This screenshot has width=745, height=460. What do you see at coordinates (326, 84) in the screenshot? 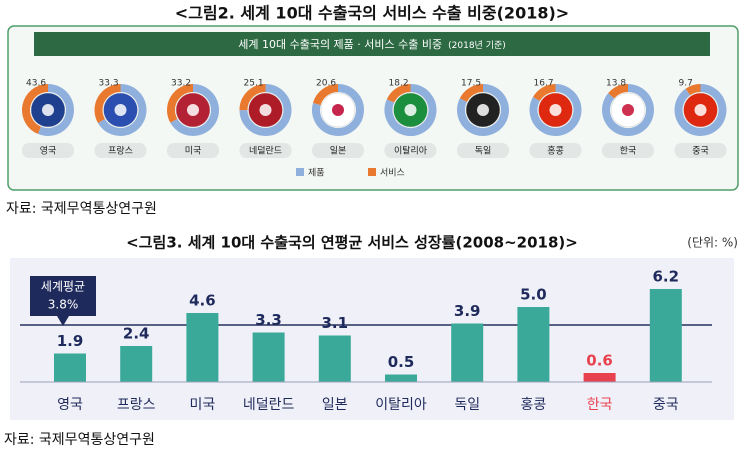
I see `data-label: 20.6` at bounding box center [326, 84].